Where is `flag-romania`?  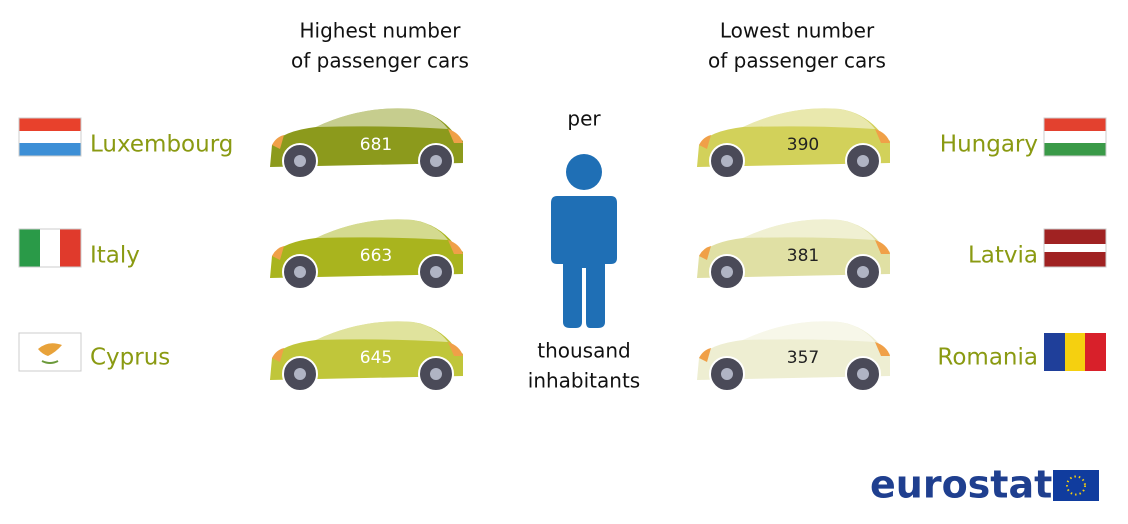 flag-romania is located at coordinates (1075, 352).